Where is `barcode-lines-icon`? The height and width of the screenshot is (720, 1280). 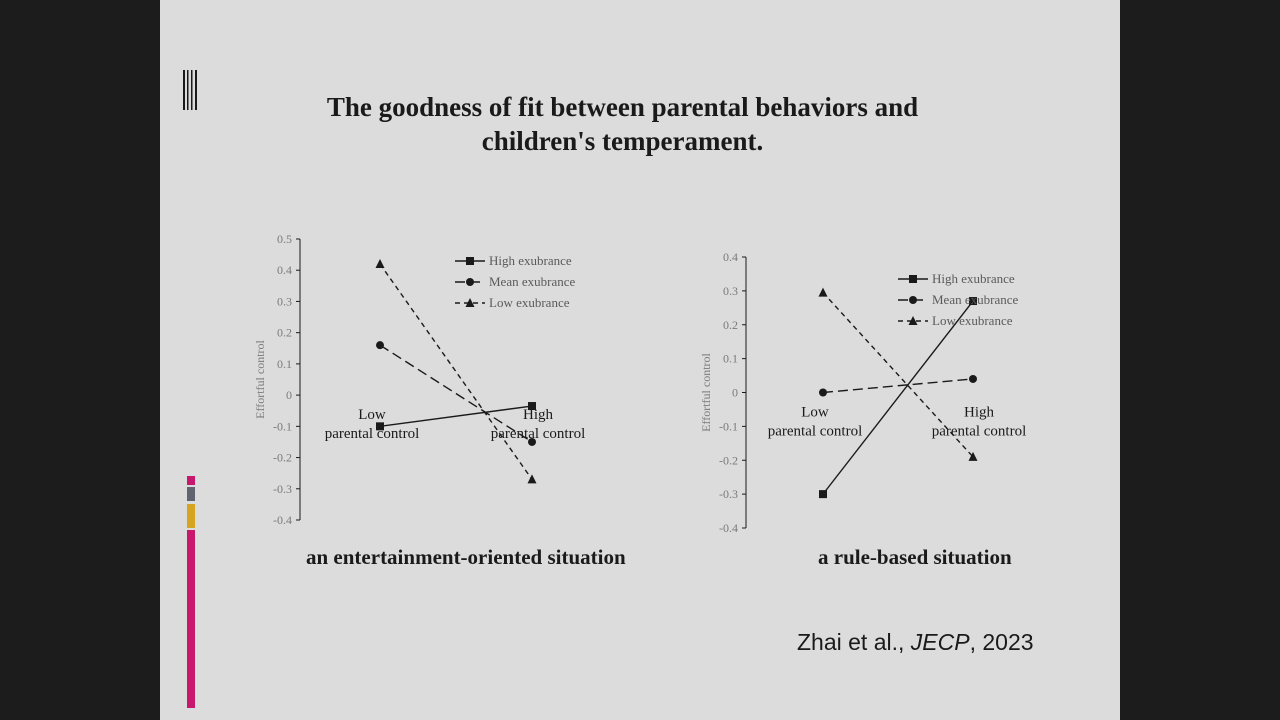 barcode-lines-icon is located at coordinates (190, 90).